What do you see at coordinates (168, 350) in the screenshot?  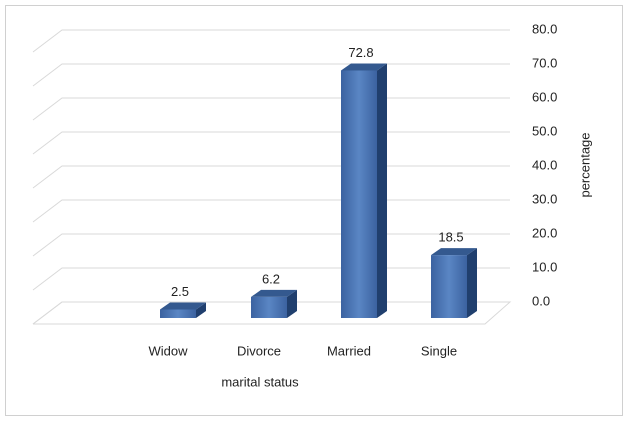 I see `x-tick-label: Widow` at bounding box center [168, 350].